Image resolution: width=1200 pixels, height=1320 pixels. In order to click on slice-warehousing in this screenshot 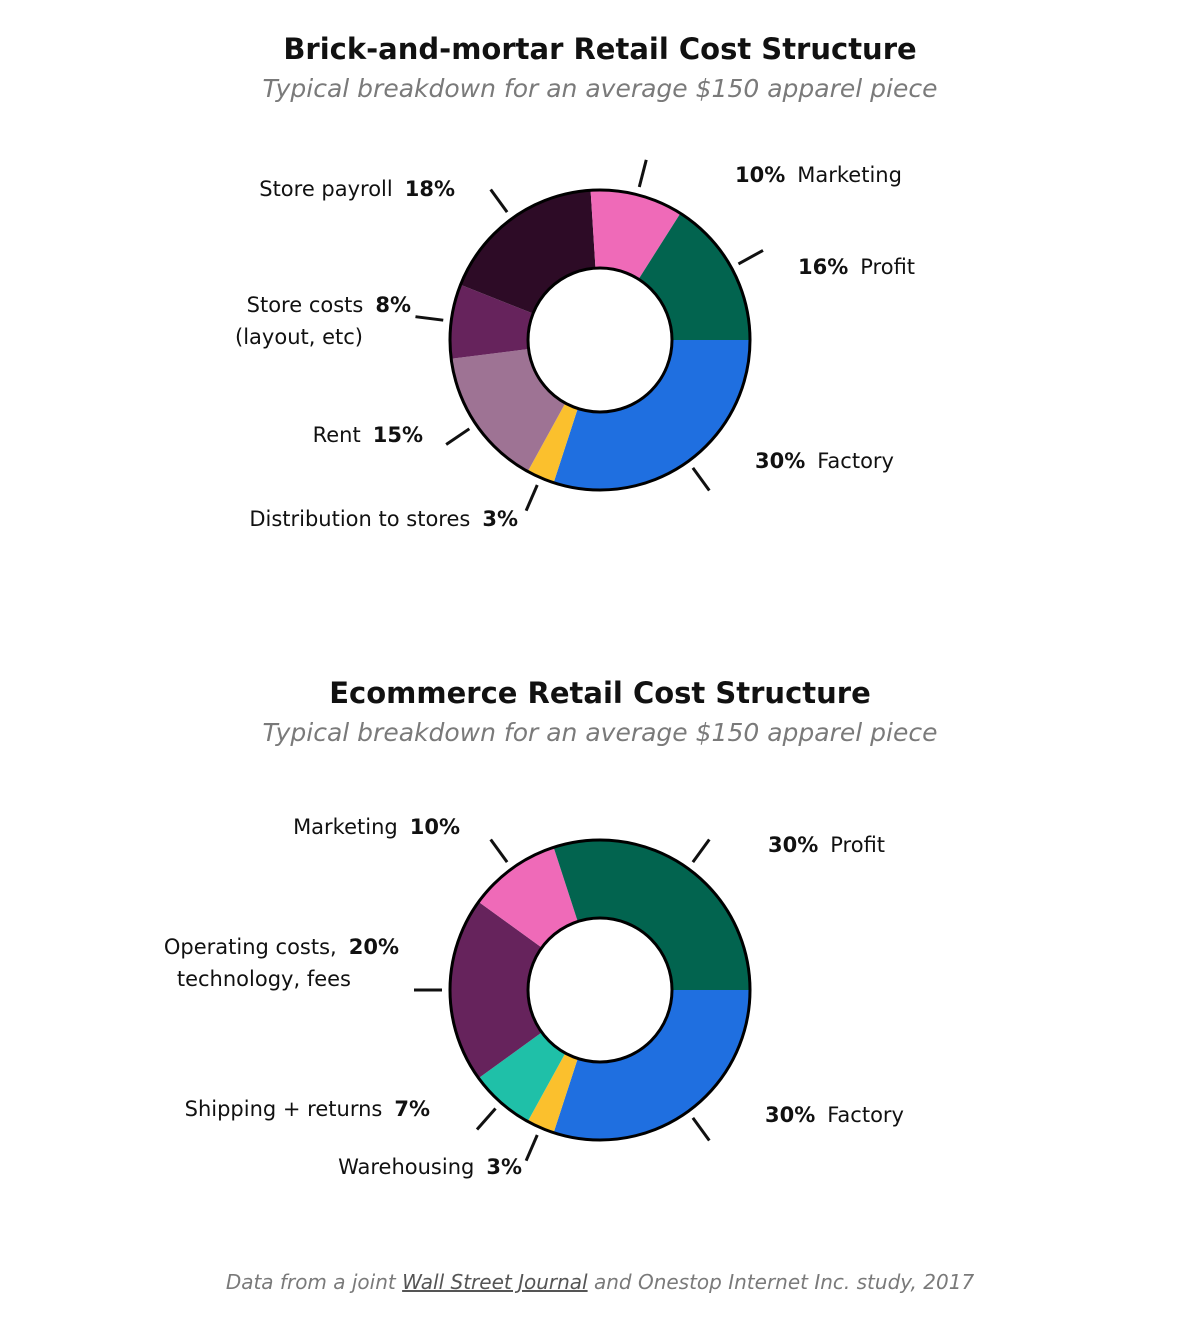, I will do `click(552, 1093)`.